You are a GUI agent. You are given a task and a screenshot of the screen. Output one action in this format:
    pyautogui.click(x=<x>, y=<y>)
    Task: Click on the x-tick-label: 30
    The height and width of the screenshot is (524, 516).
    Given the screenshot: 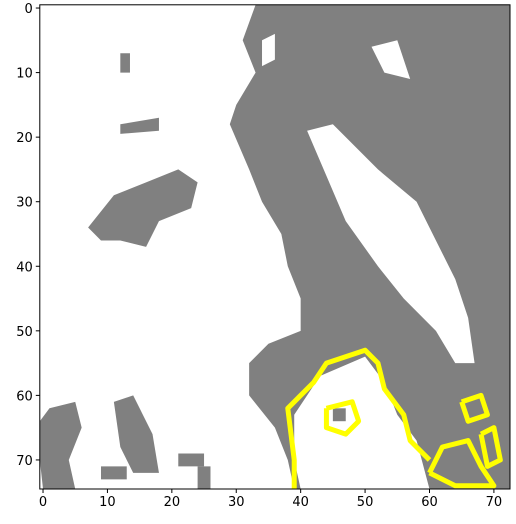 What is the action you would take?
    pyautogui.click(x=236, y=502)
    